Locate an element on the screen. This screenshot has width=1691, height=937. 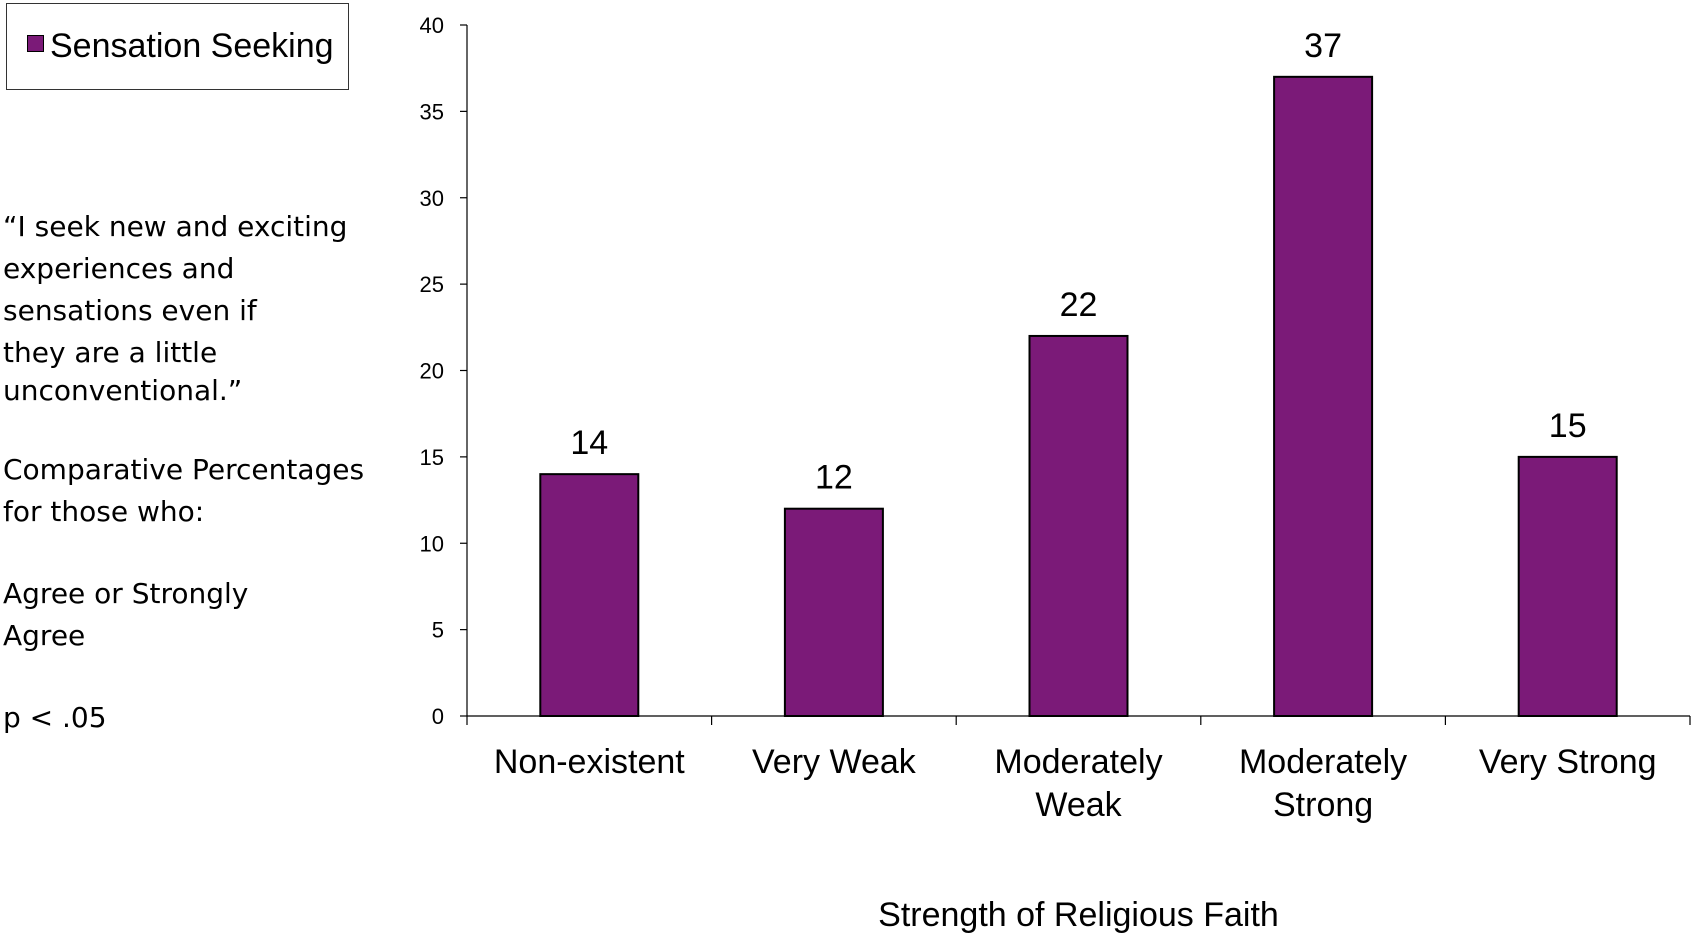
y-tick-label: 25 is located at coordinates (432, 284).